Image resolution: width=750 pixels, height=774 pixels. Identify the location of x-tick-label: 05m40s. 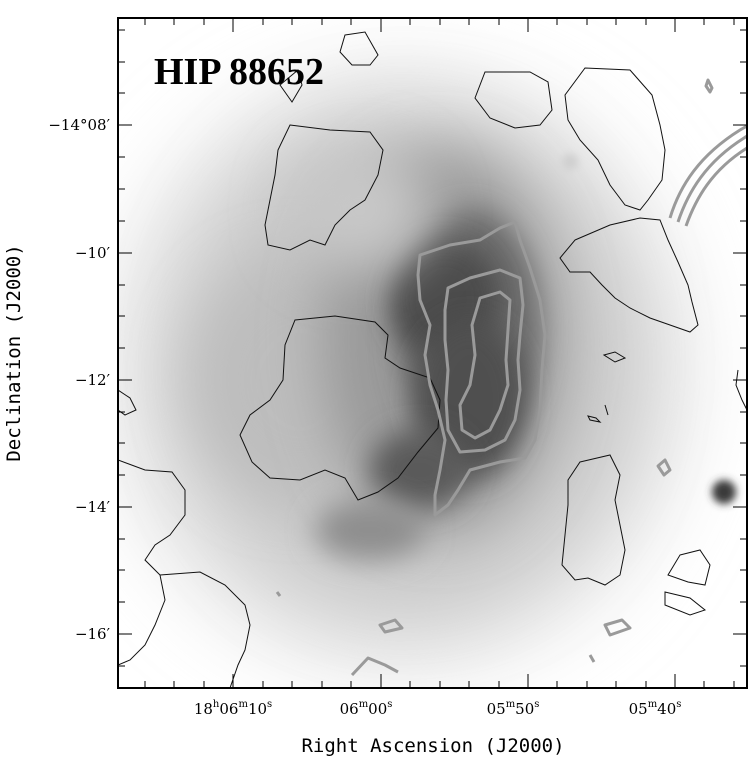
(655, 708).